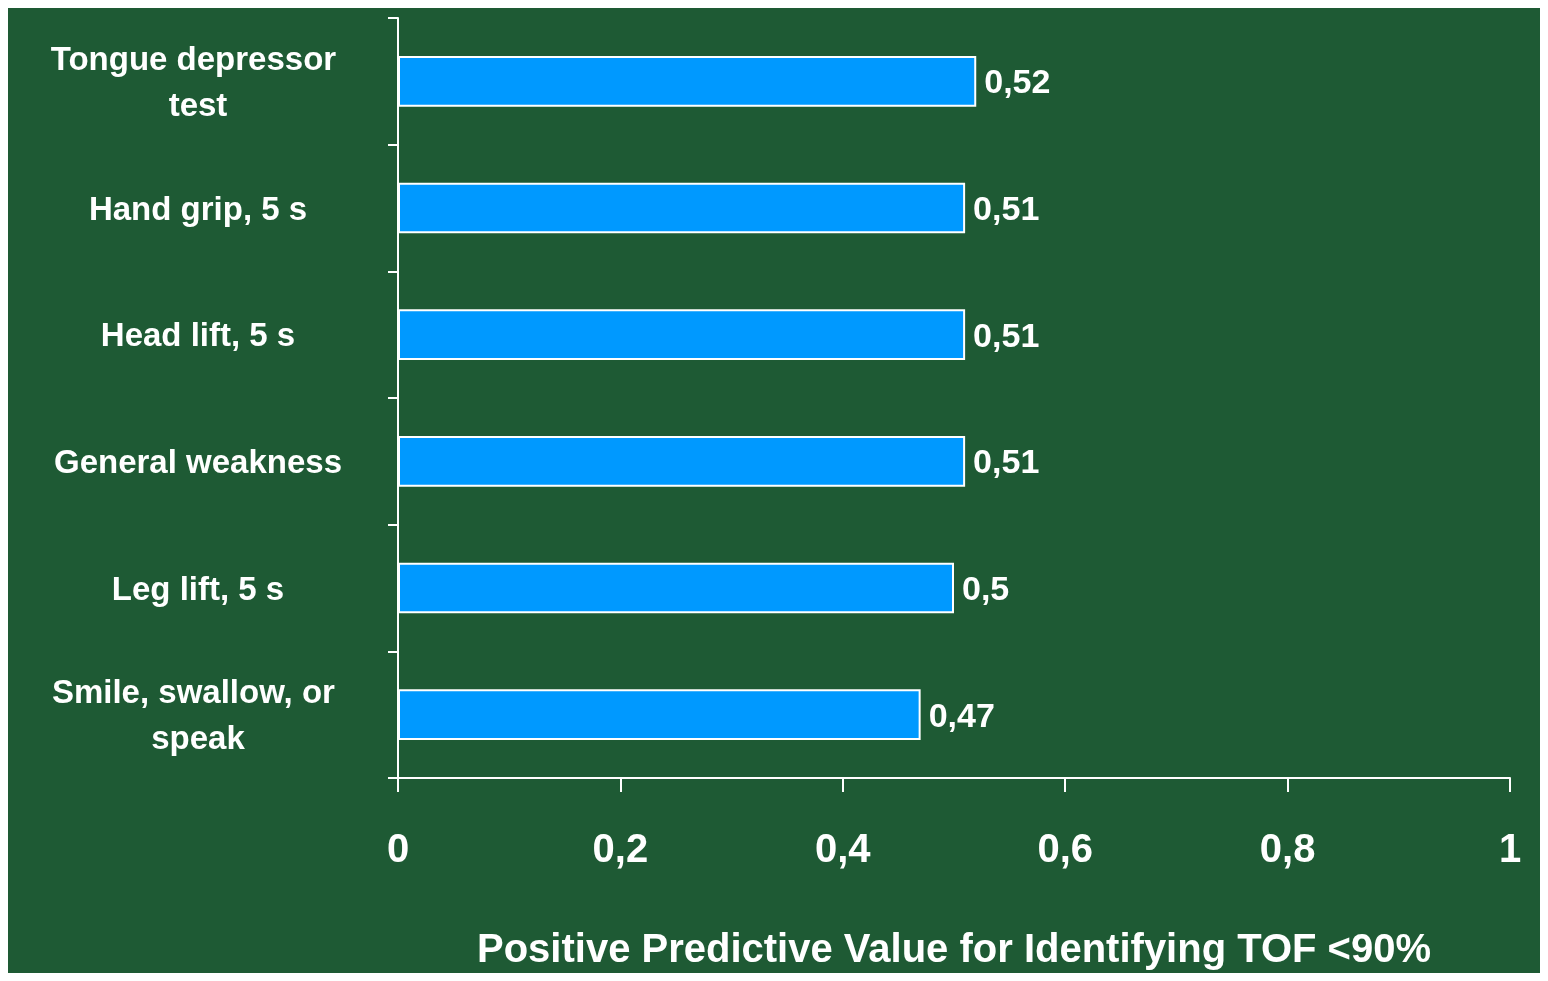 The image size is (1548, 981). Describe the element at coordinates (198, 715) in the screenshot. I see `y-tick-label: Smile, swallow, or speak` at that location.